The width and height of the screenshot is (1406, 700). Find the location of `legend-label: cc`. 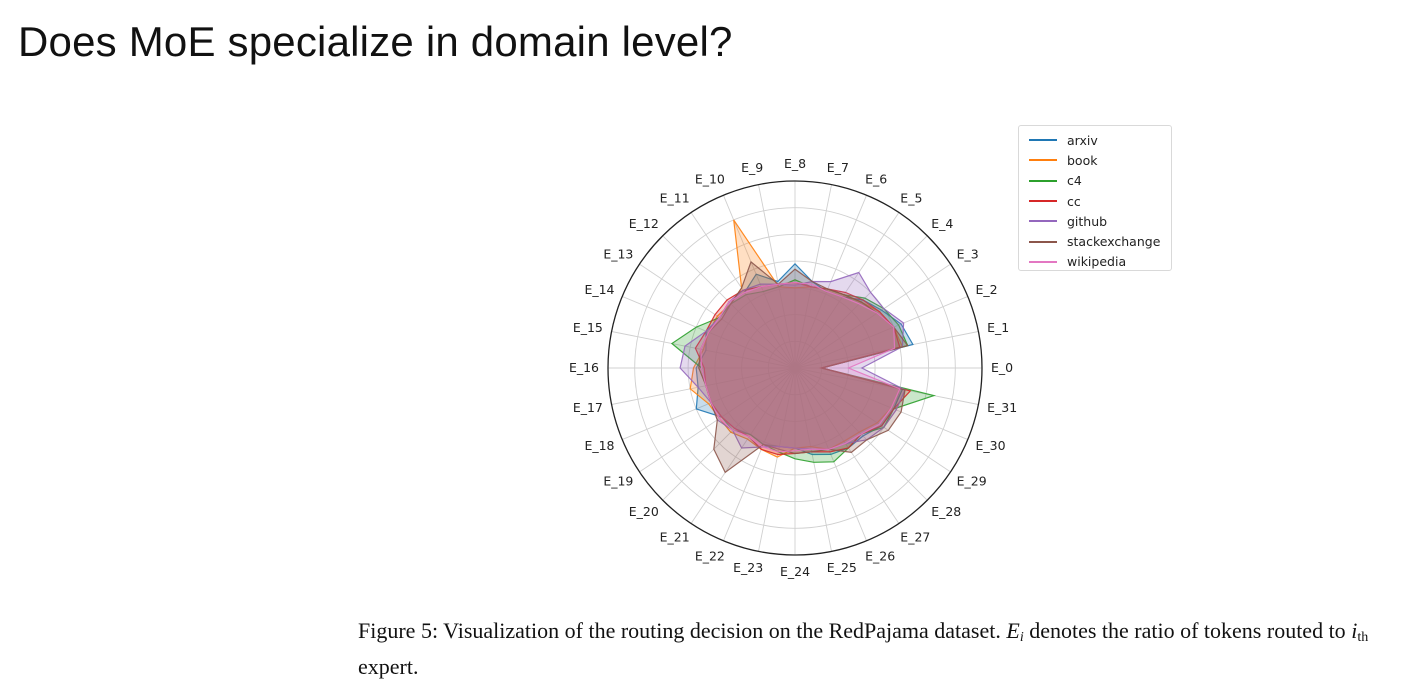

legend-label: cc is located at coordinates (1074, 201).